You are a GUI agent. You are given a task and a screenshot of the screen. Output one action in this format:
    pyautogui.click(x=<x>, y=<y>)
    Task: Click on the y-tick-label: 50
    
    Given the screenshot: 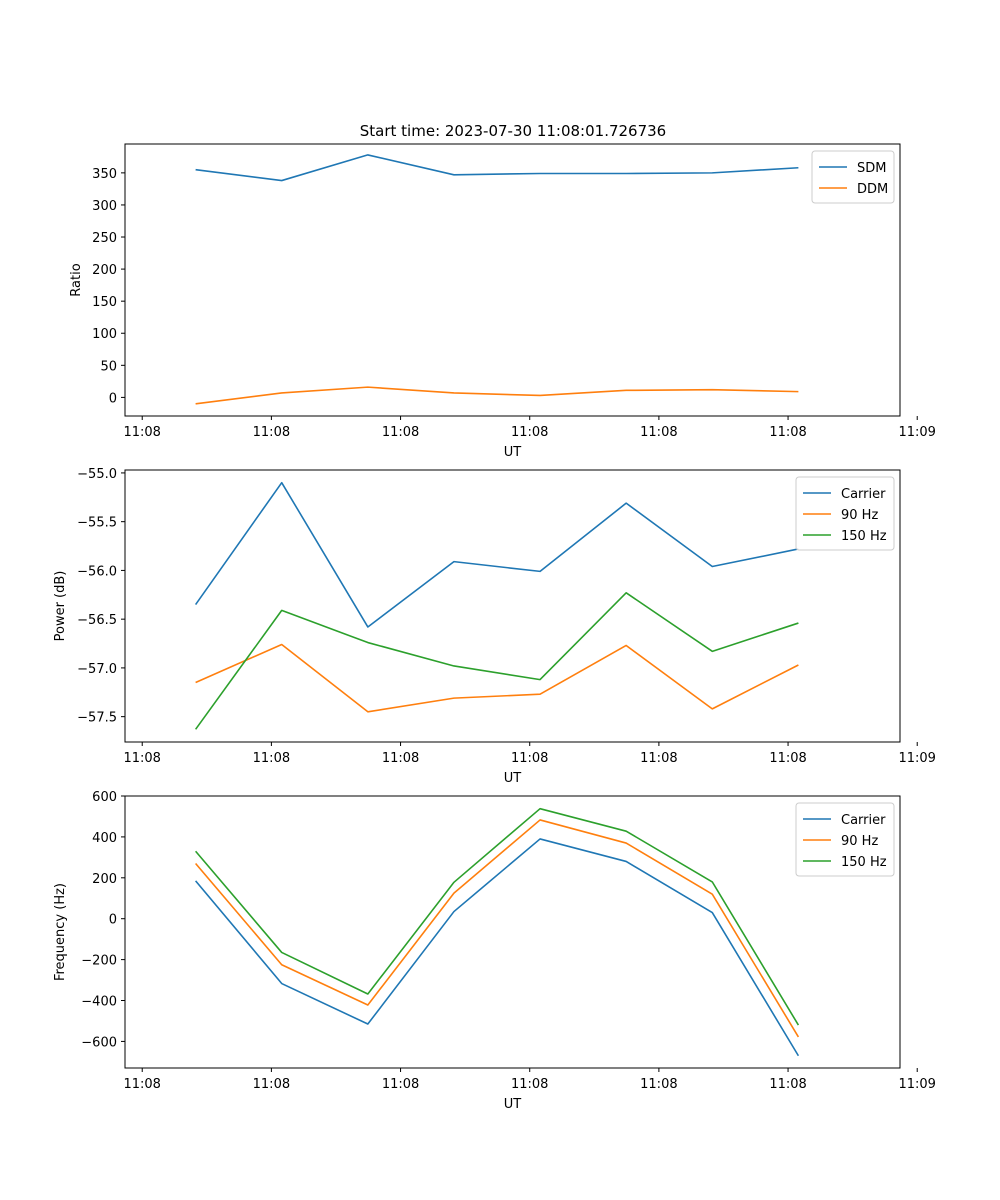 What is the action you would take?
    pyautogui.click(x=108, y=366)
    